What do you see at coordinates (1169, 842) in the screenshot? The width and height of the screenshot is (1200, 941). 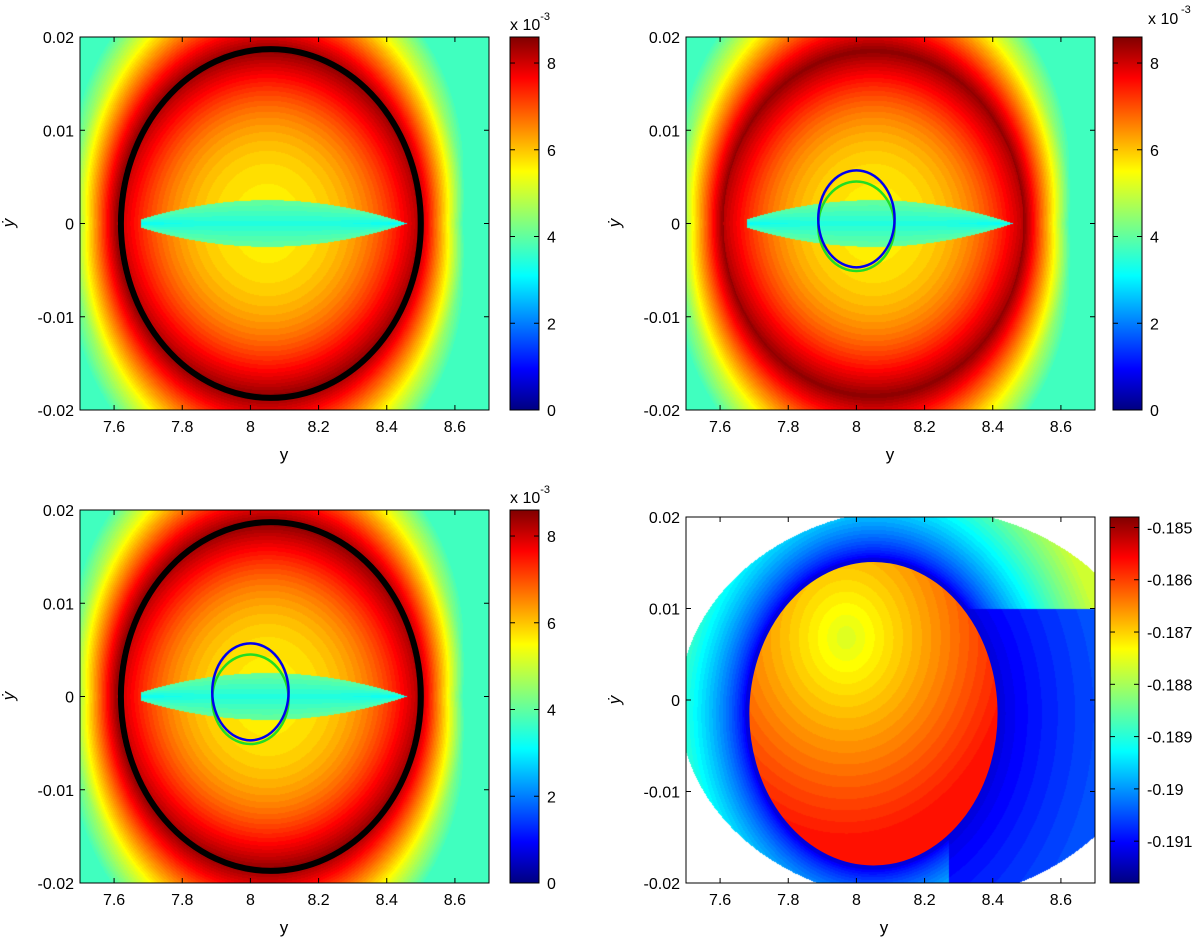 I see `colorbar-tick-label: -0.191` at bounding box center [1169, 842].